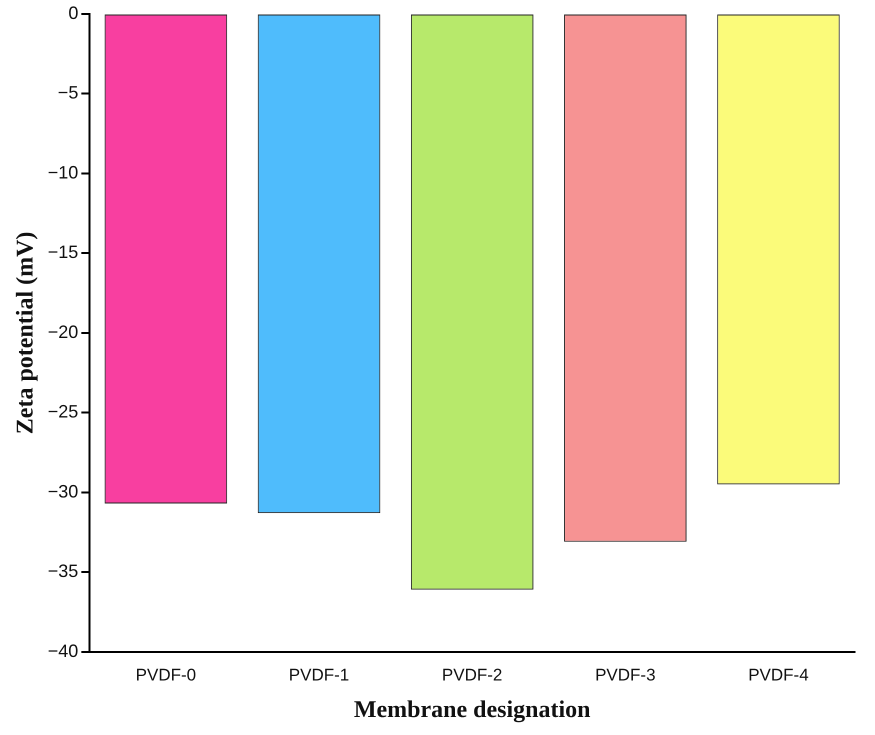 The height and width of the screenshot is (735, 875). Describe the element at coordinates (68, 92) in the screenshot. I see `y-tick-label: −5` at that location.